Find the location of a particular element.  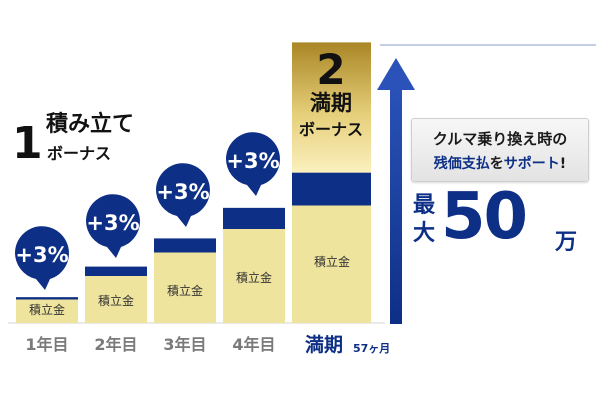

category-label: 3年目 is located at coordinates (184, 344).